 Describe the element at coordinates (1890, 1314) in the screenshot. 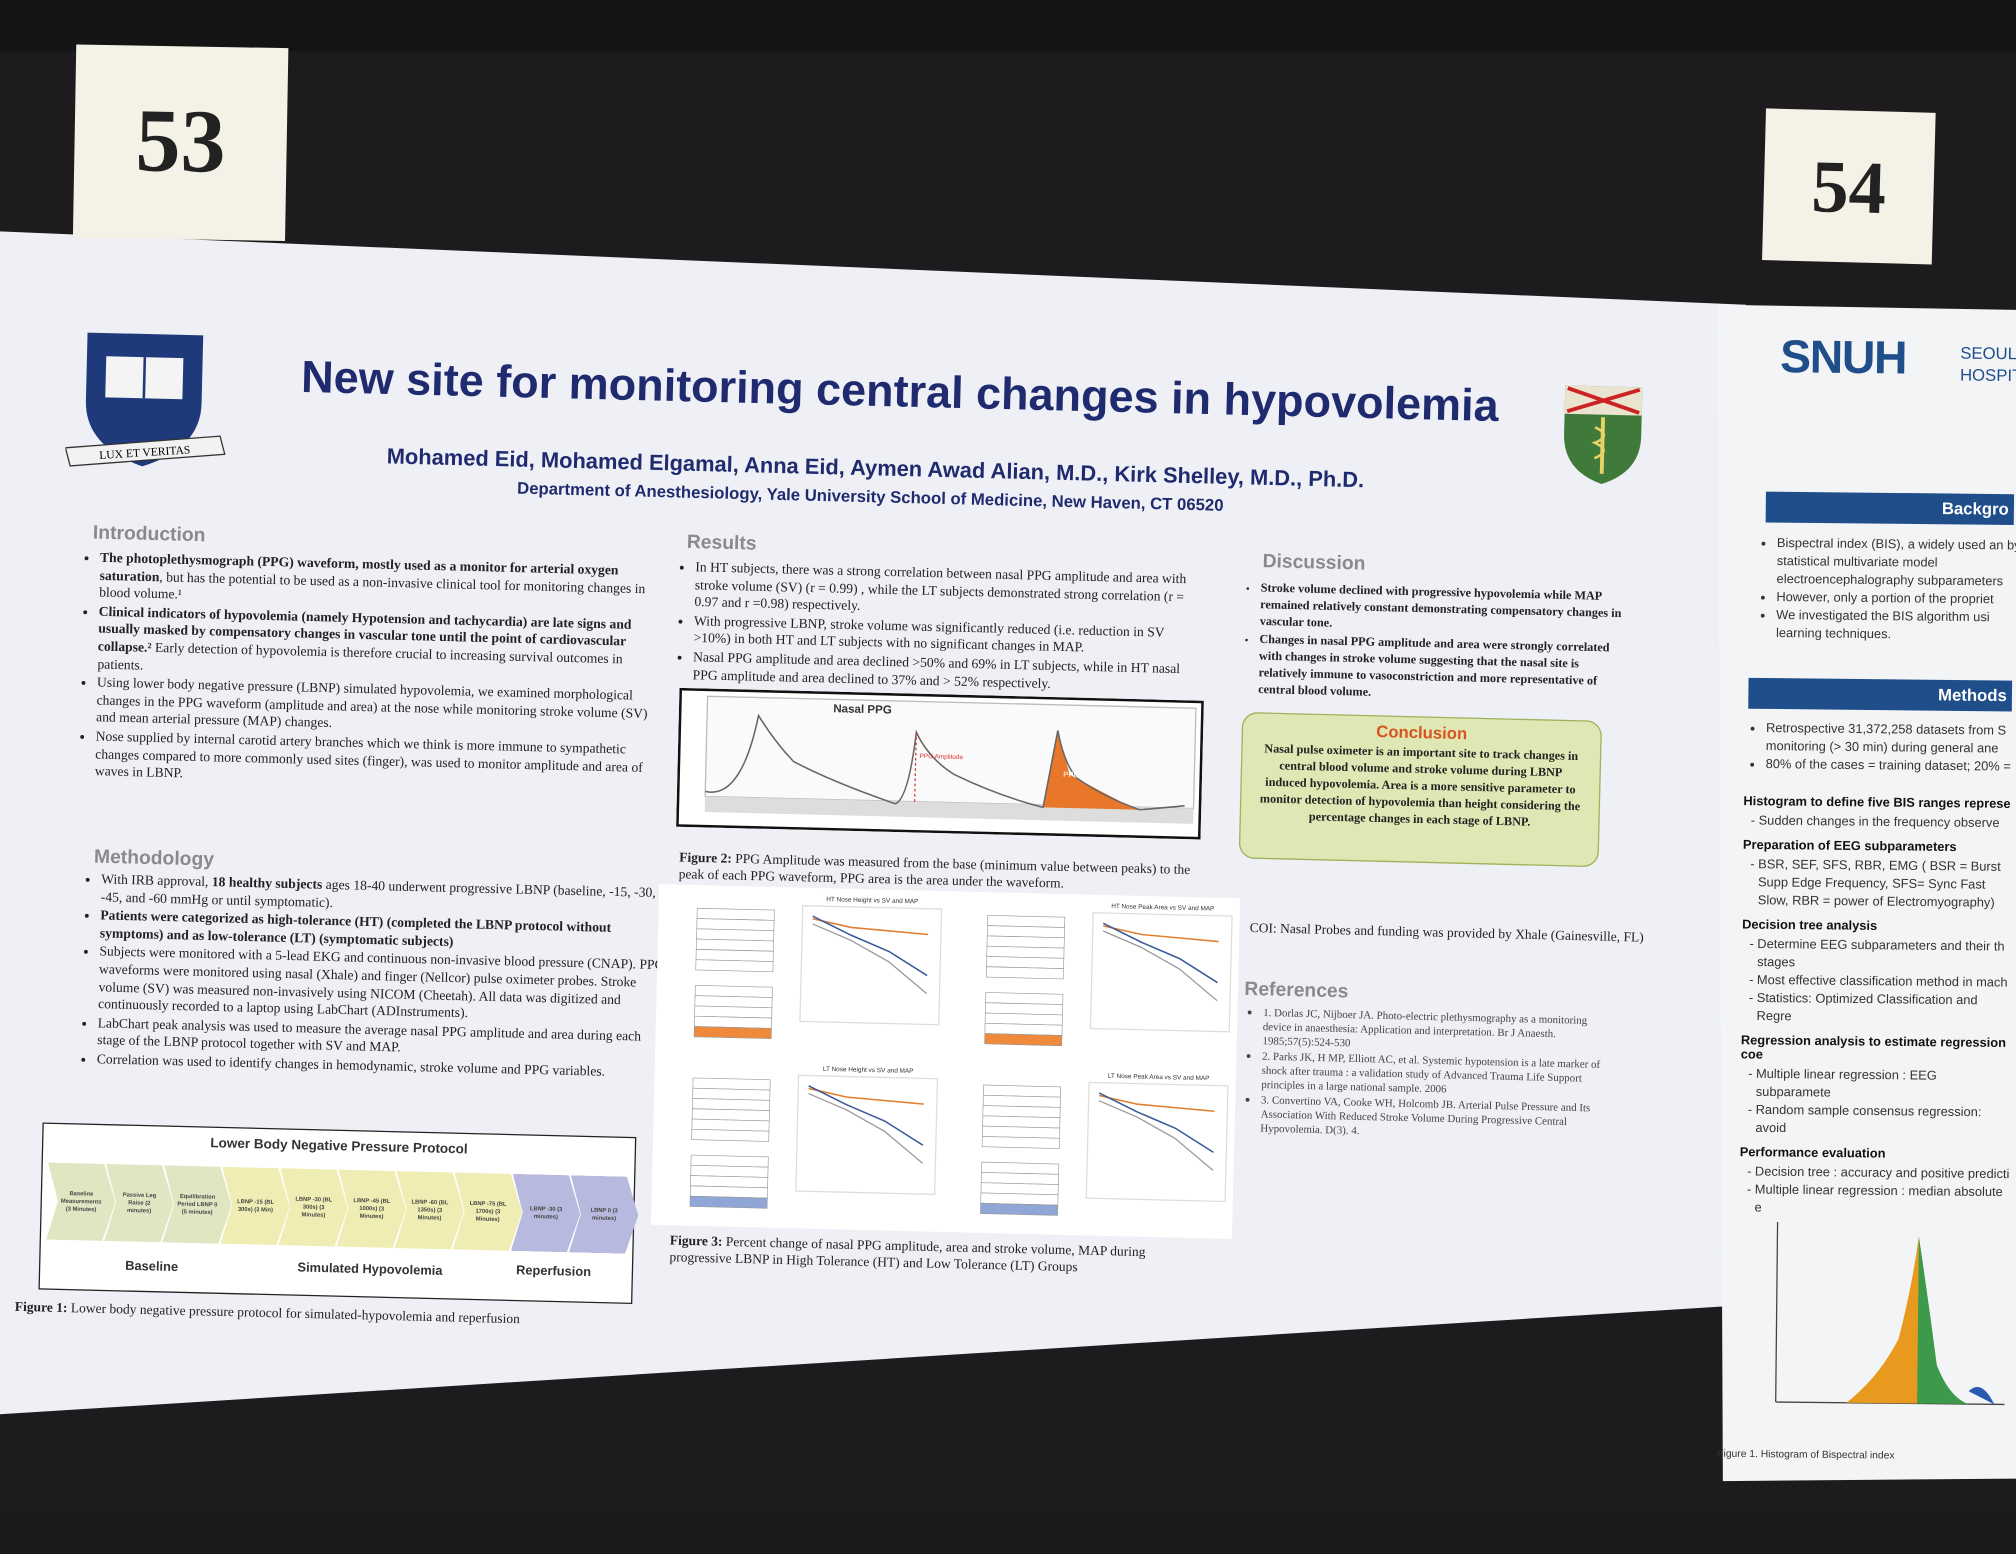

I see `histogram` at that location.